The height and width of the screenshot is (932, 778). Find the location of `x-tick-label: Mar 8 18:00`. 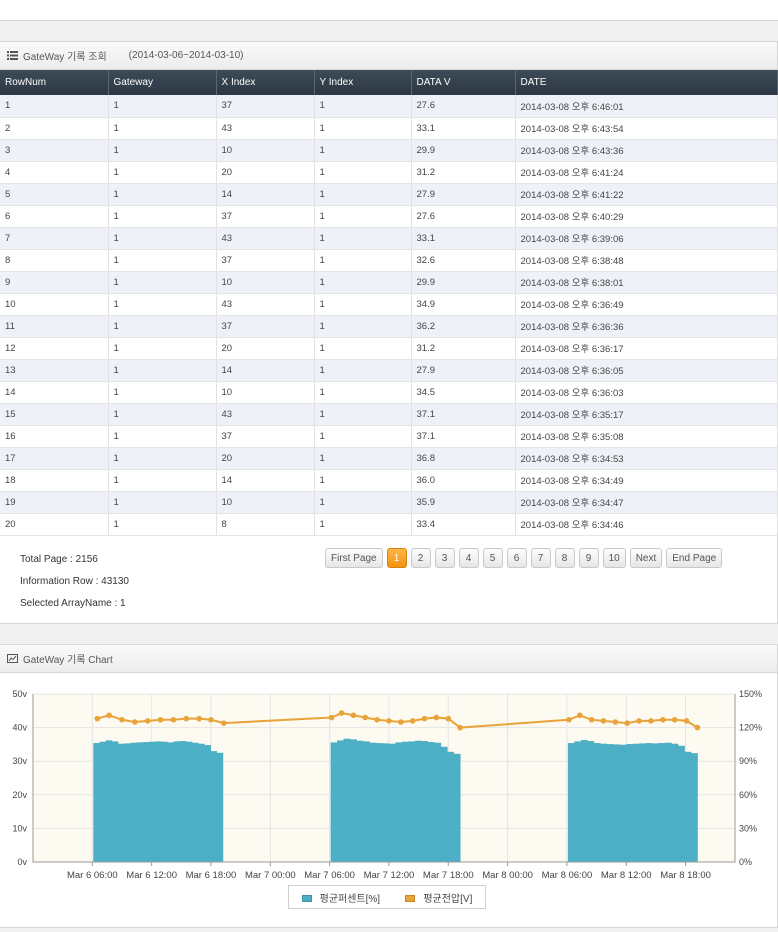

x-tick-label: Mar 8 18:00 is located at coordinates (685, 875).